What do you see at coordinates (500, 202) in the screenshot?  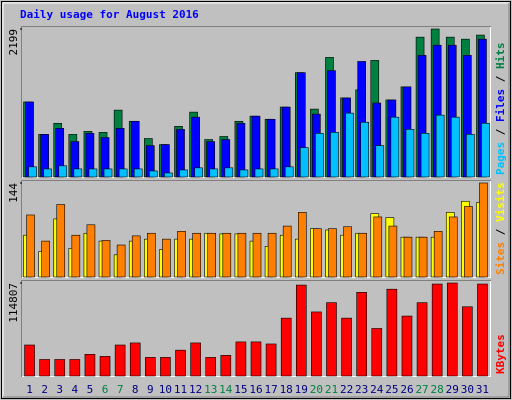 I see `legend-entry: Visits` at bounding box center [500, 202].